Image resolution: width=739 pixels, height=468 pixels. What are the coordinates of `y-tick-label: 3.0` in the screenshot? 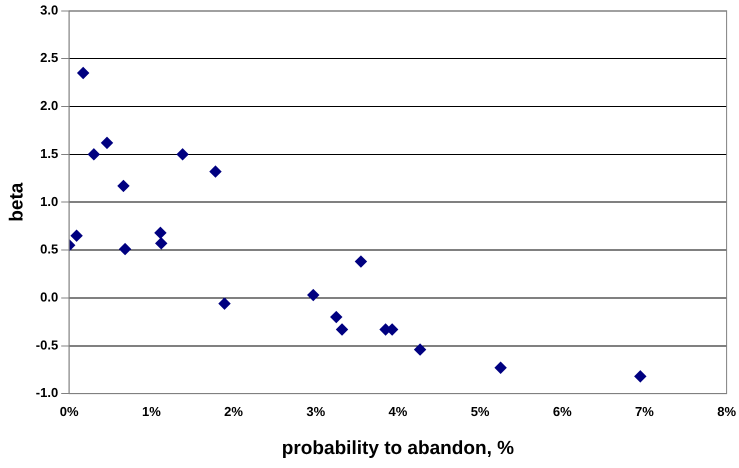 It's located at (49, 10).